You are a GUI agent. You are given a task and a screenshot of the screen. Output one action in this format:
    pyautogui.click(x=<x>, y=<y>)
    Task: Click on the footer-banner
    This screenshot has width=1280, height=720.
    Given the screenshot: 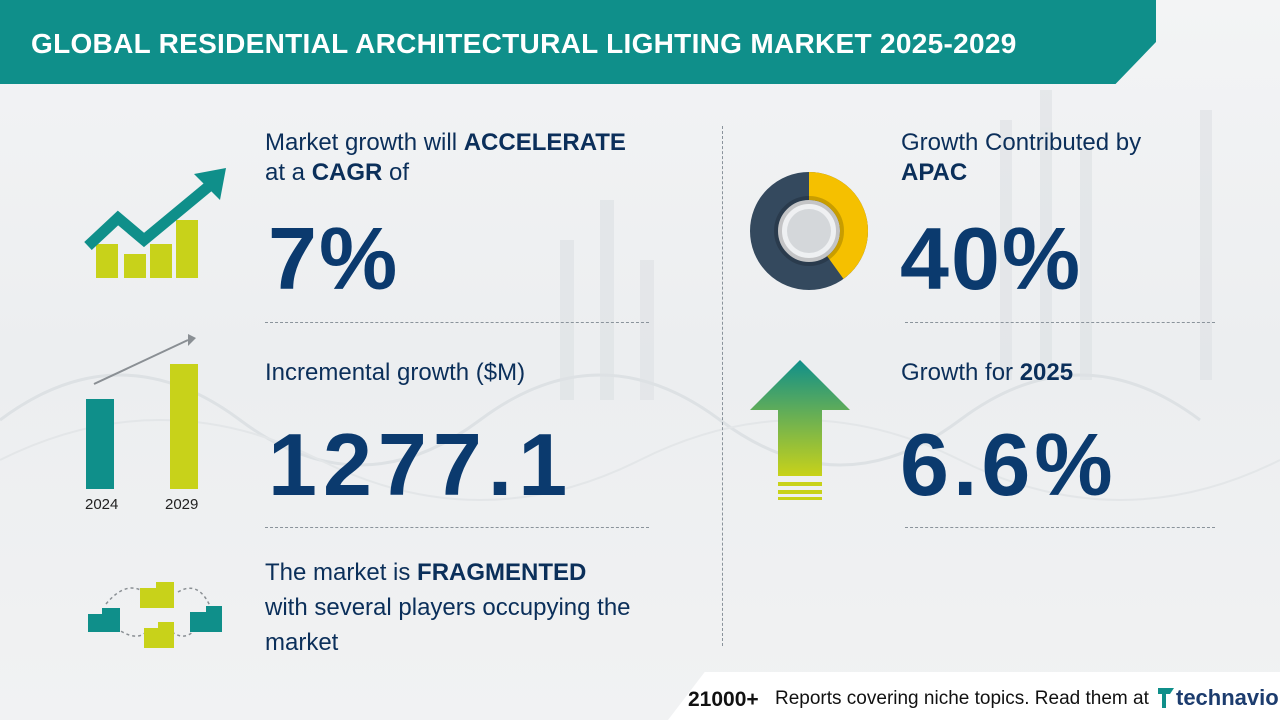 What is the action you would take?
    pyautogui.click(x=974, y=696)
    